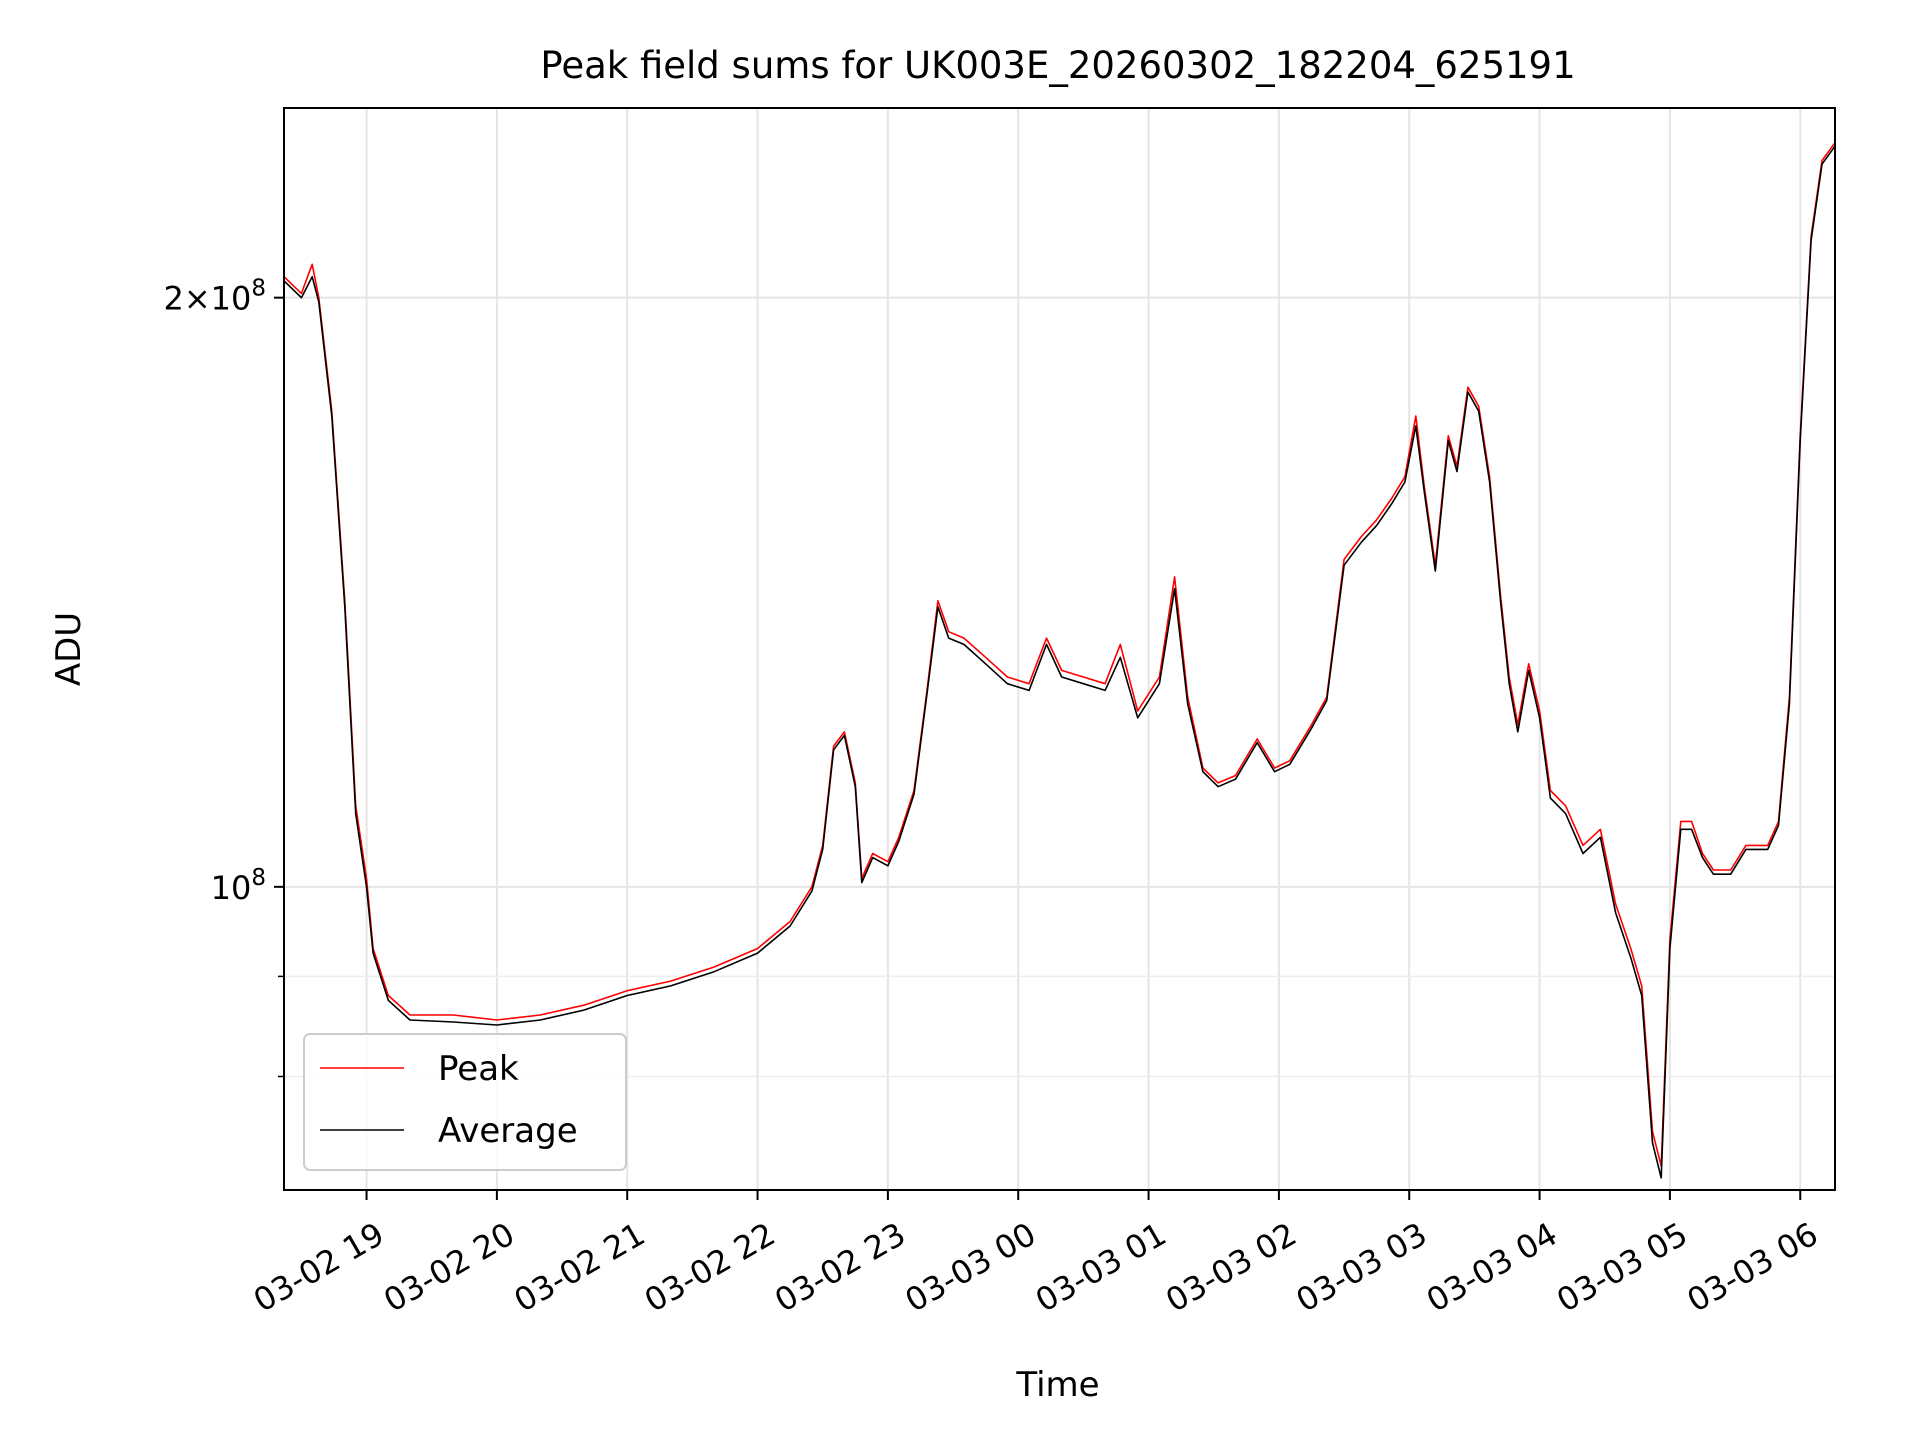  What do you see at coordinates (1057, 1385) in the screenshot?
I see `x-axis-label: Time` at bounding box center [1057, 1385].